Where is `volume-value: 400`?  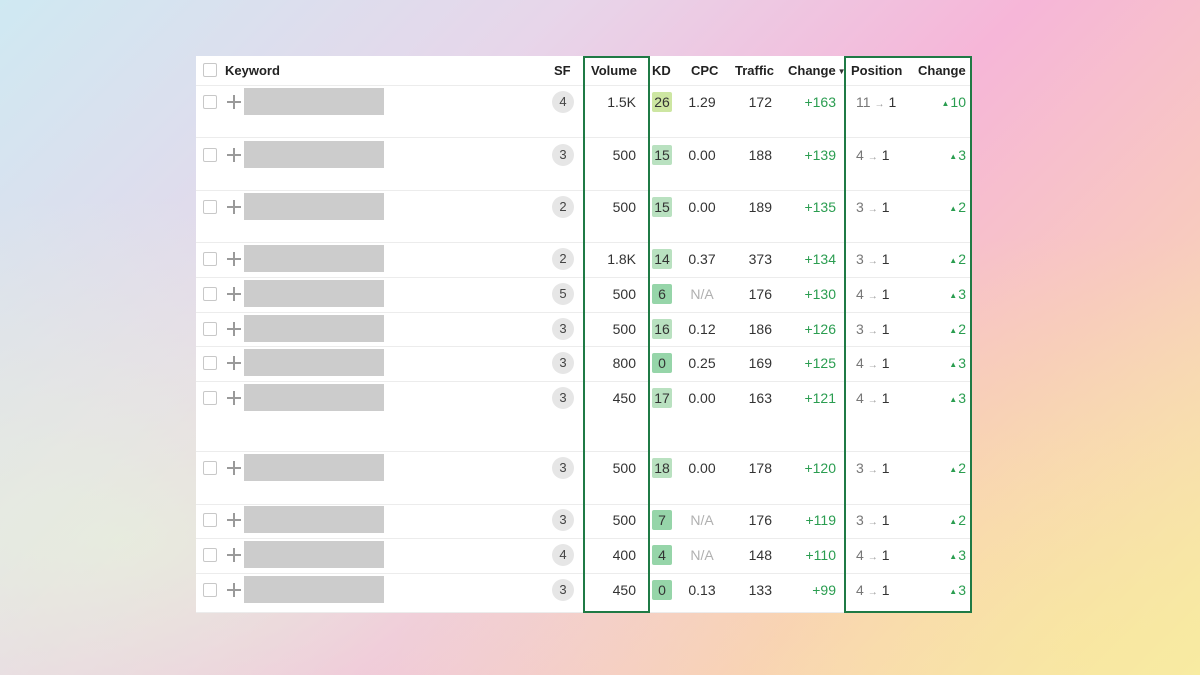 volume-value: 400 is located at coordinates (624, 555).